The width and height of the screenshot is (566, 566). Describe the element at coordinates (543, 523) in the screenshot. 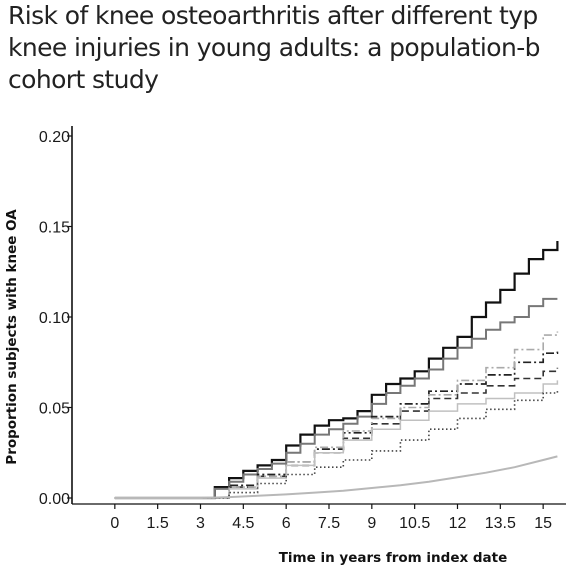

I see `x-tick-label: 15` at that location.